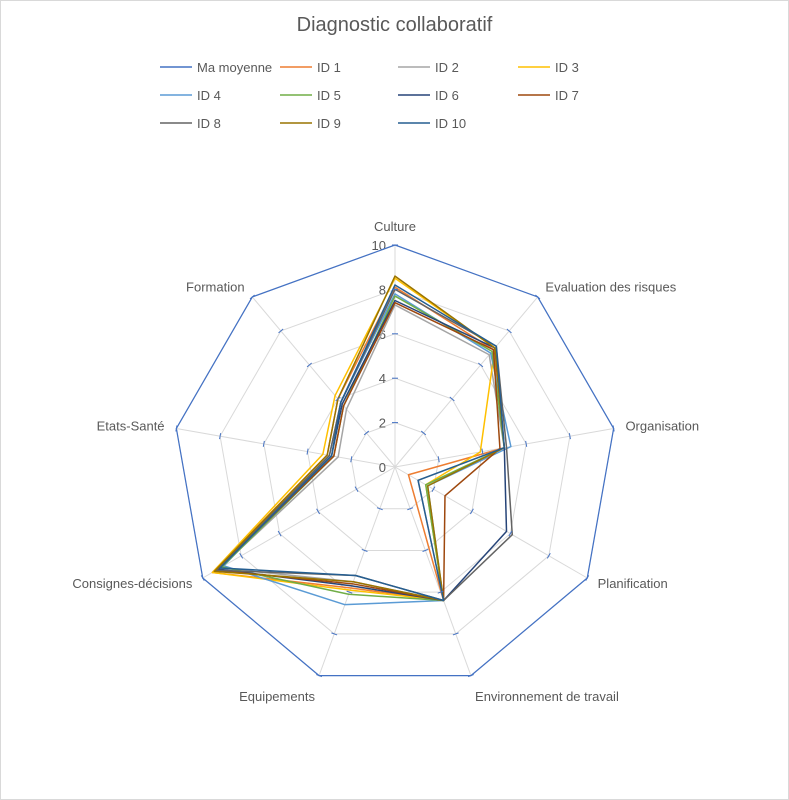 Image resolution: width=789 pixels, height=800 pixels. What do you see at coordinates (209, 123) in the screenshot?
I see `legend-label: ID 8` at bounding box center [209, 123].